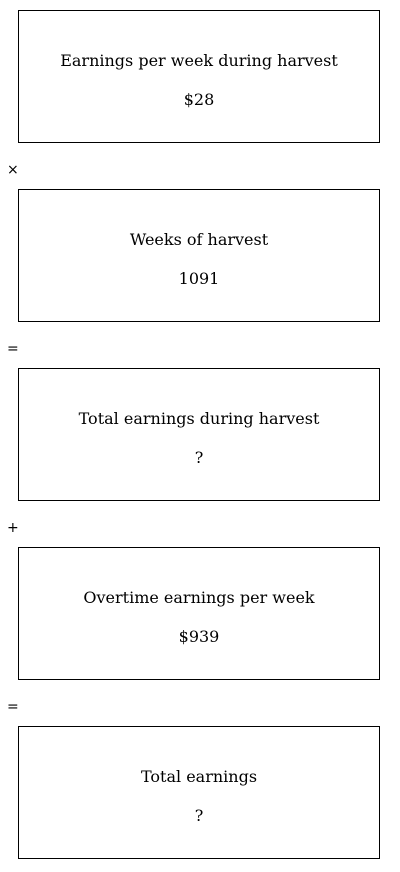 The height and width of the screenshot is (872, 400). Describe the element at coordinates (199, 278) in the screenshot. I see `box-value: 1091` at that location.